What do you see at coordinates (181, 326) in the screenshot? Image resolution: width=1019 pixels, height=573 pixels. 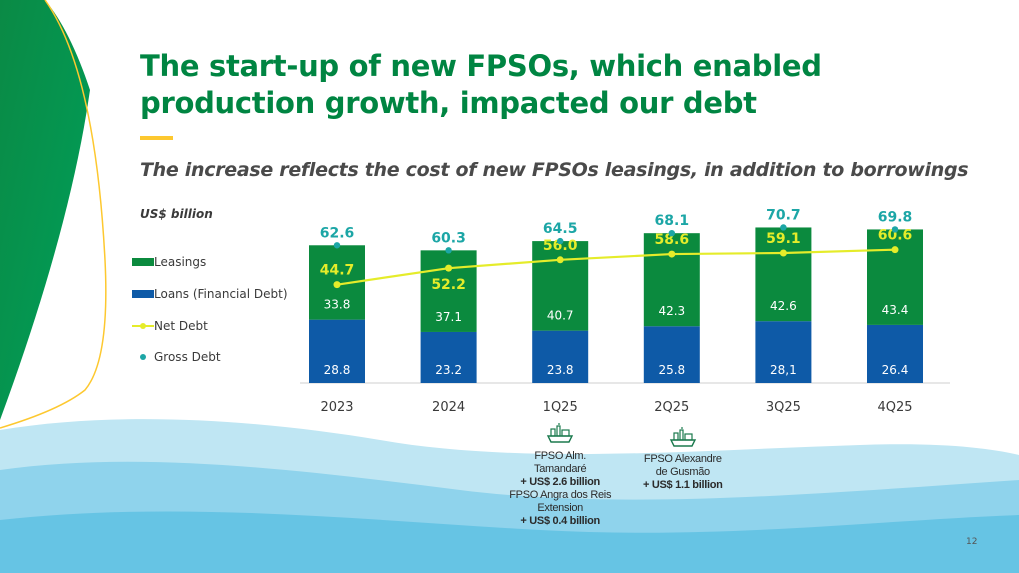 I see `legend-label-net-debt: Net Debt` at bounding box center [181, 326].